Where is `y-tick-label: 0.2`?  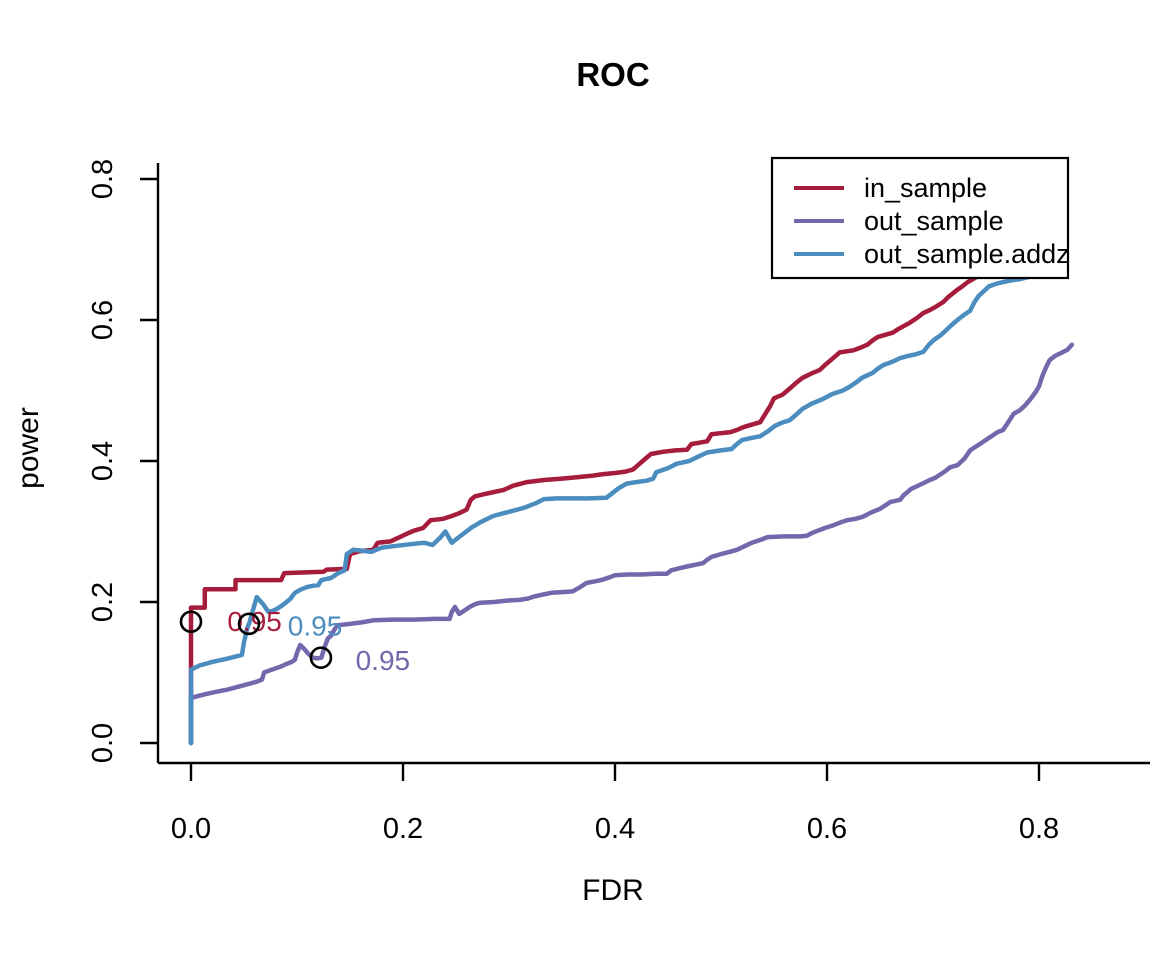 y-tick-label: 0.2 is located at coordinates (103, 602).